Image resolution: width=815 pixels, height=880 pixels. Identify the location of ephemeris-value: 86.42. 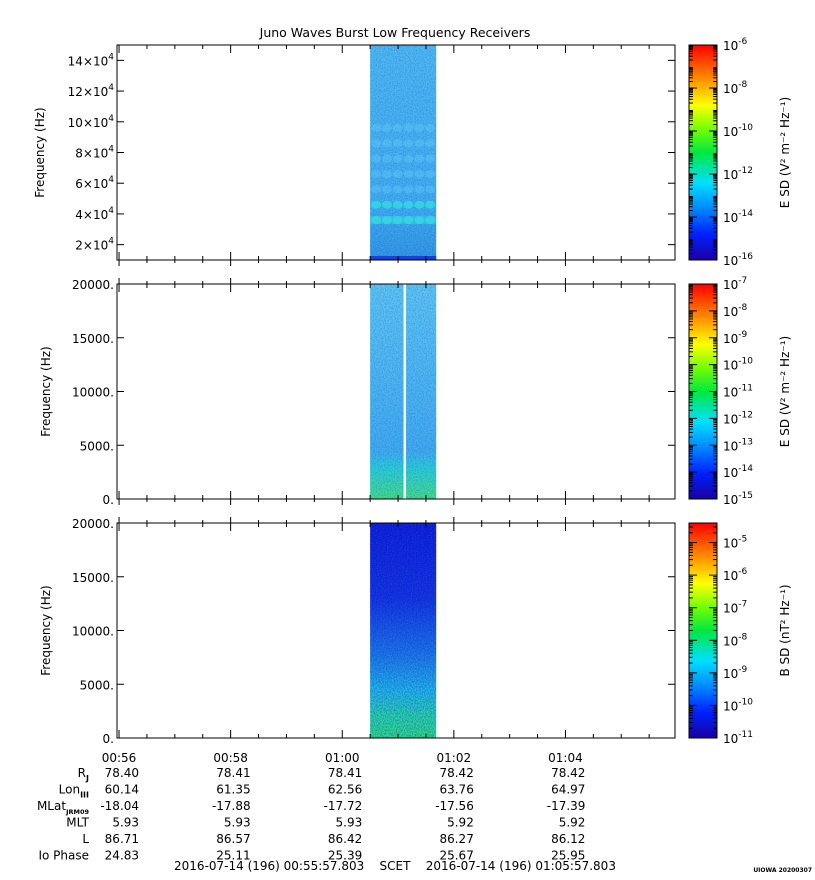
(345, 839).